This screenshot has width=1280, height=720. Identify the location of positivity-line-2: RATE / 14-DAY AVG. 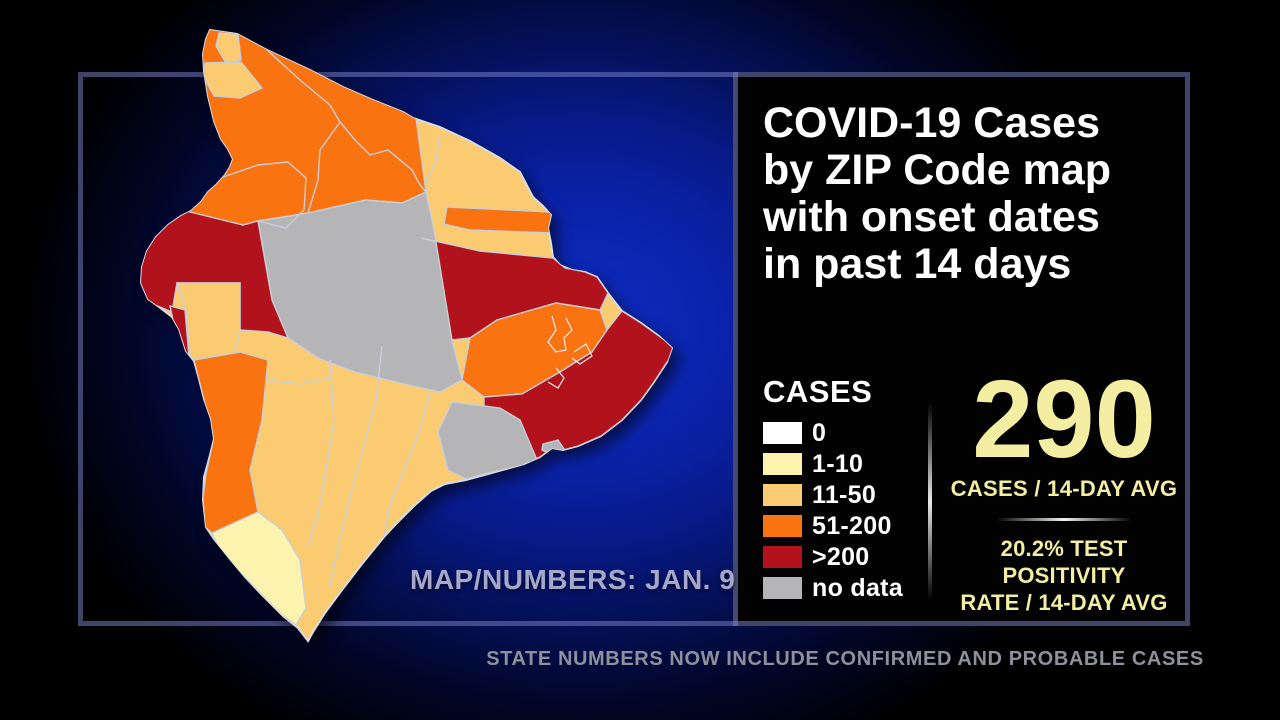
(1064, 602).